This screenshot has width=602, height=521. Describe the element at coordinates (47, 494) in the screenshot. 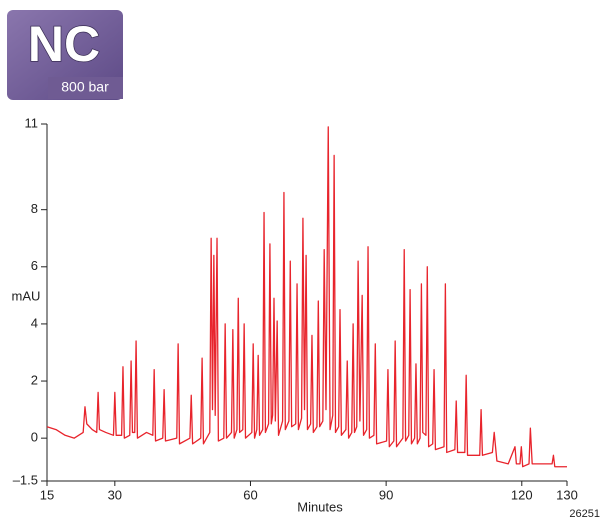

I see `x-tick-label: 15` at that location.